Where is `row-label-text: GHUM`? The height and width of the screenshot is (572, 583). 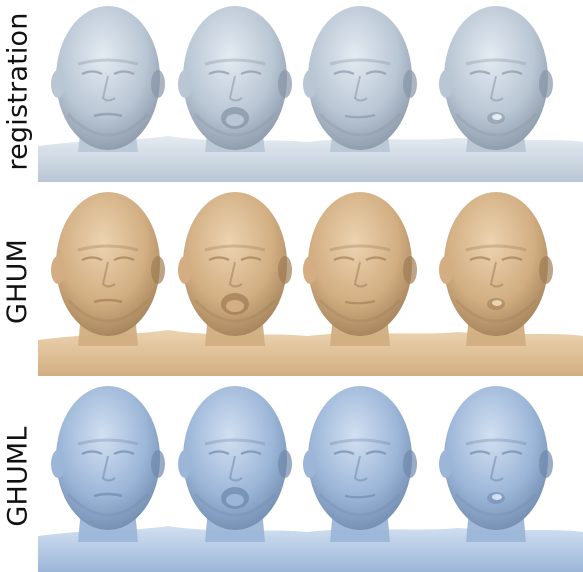 row-label-text: GHUM is located at coordinates (18, 281).